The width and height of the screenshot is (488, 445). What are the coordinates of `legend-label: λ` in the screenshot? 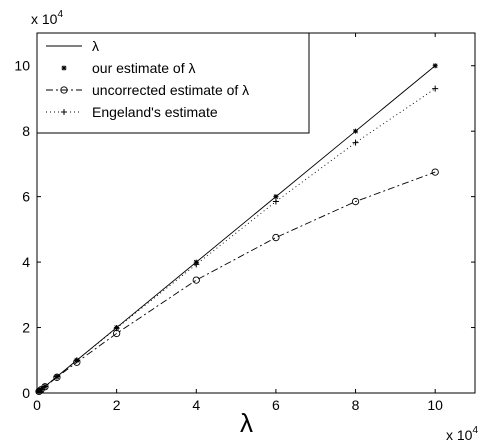 It's located at (95, 46).